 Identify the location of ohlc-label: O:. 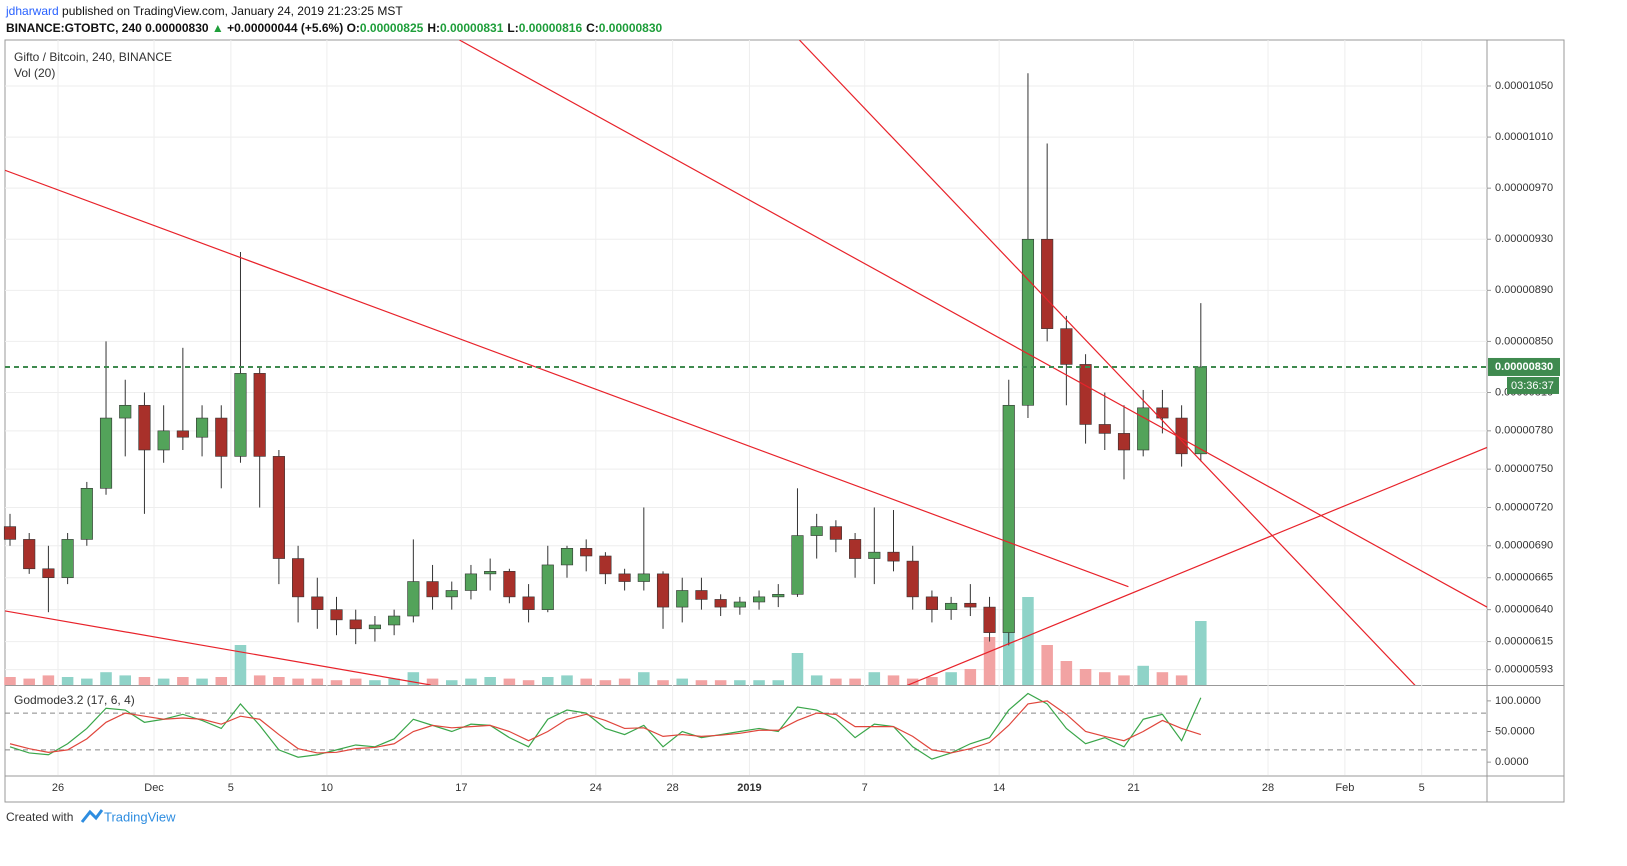
(353, 28).